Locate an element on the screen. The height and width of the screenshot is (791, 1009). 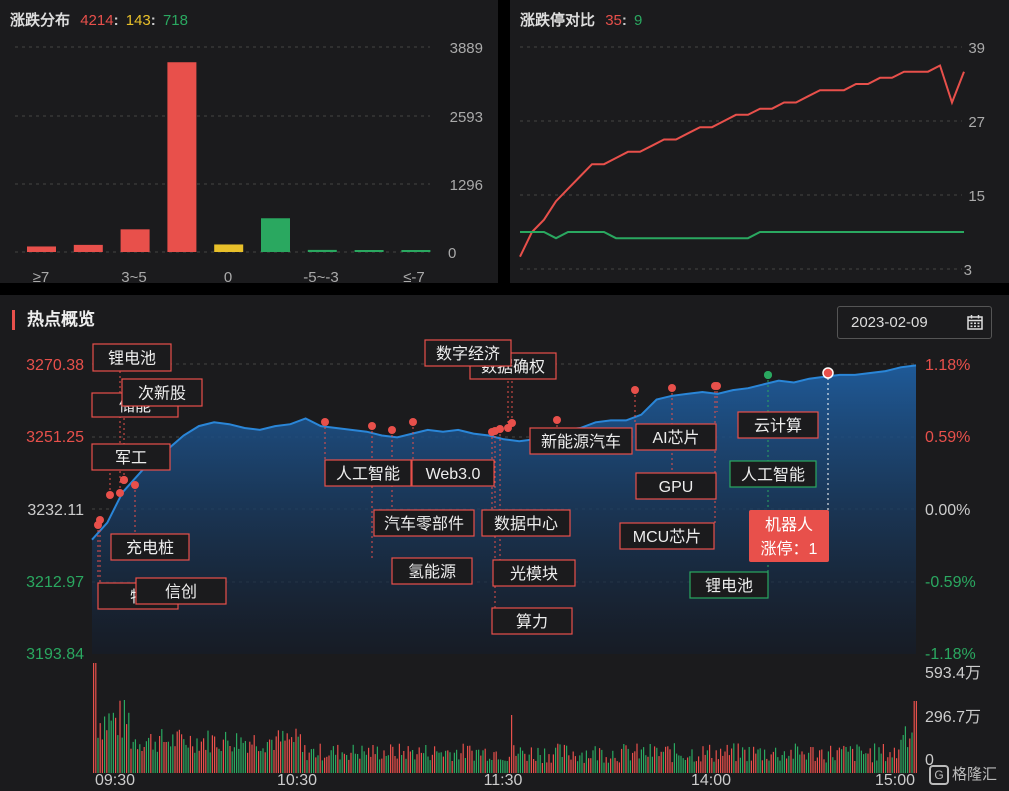
limit-series-line is located at coordinates (742, 161).